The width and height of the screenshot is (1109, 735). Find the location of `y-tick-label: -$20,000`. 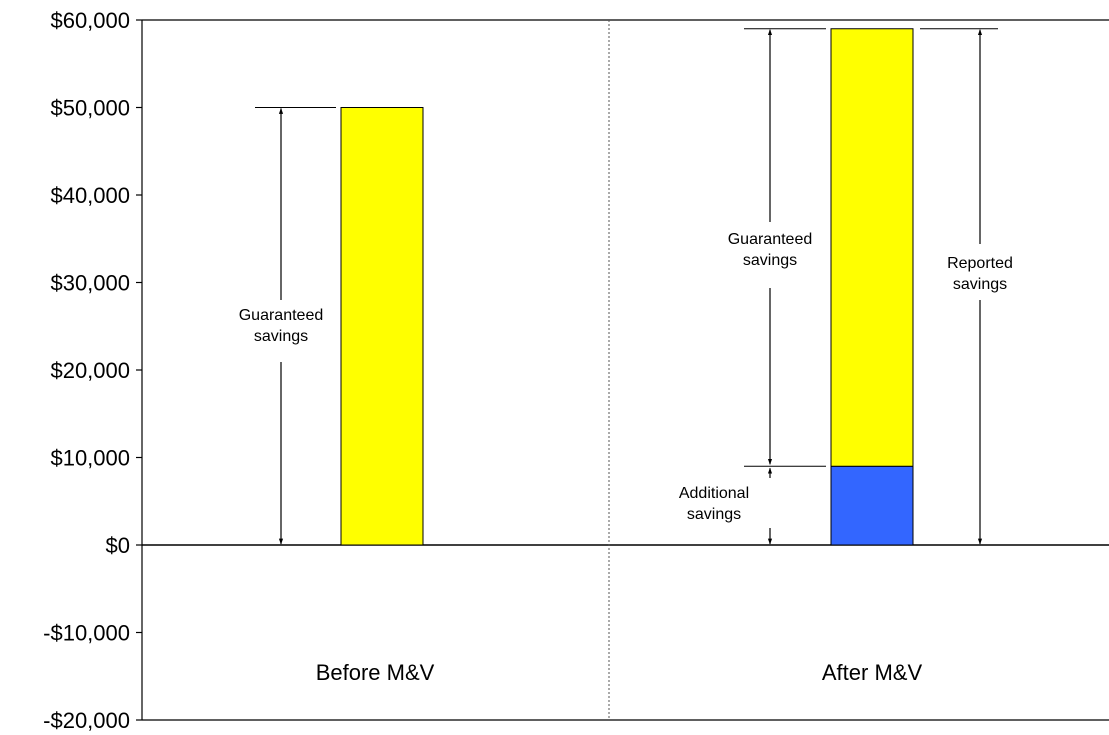

y-tick-label: -$20,000 is located at coordinates (86, 720).